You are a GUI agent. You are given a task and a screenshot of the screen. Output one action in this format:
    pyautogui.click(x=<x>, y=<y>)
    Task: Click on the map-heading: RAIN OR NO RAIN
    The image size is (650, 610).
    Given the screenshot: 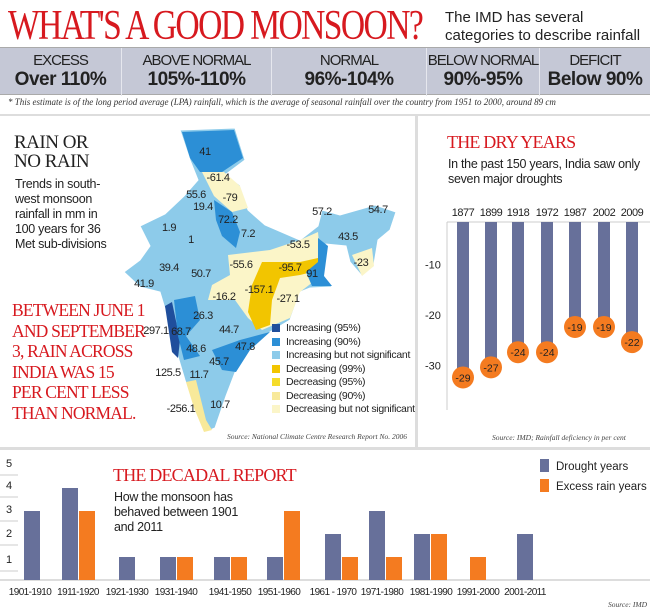 What is the action you would take?
    pyautogui.click(x=52, y=151)
    